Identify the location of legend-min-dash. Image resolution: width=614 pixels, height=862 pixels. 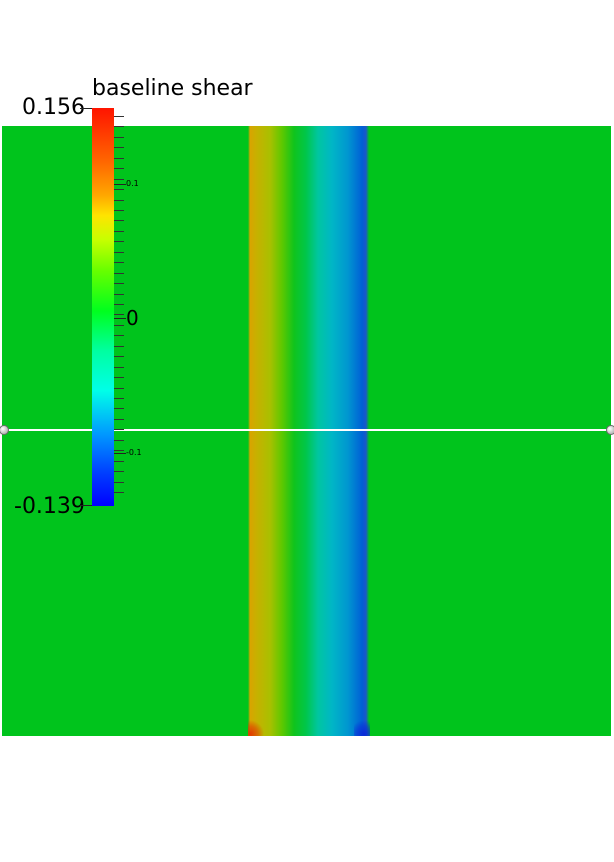
(86, 505).